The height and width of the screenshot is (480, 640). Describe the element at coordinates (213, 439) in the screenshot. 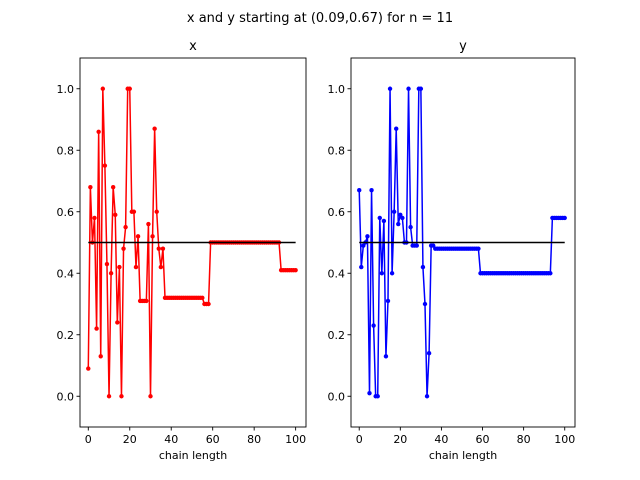

I see `subplot-x-xtick-label: 60` at that location.